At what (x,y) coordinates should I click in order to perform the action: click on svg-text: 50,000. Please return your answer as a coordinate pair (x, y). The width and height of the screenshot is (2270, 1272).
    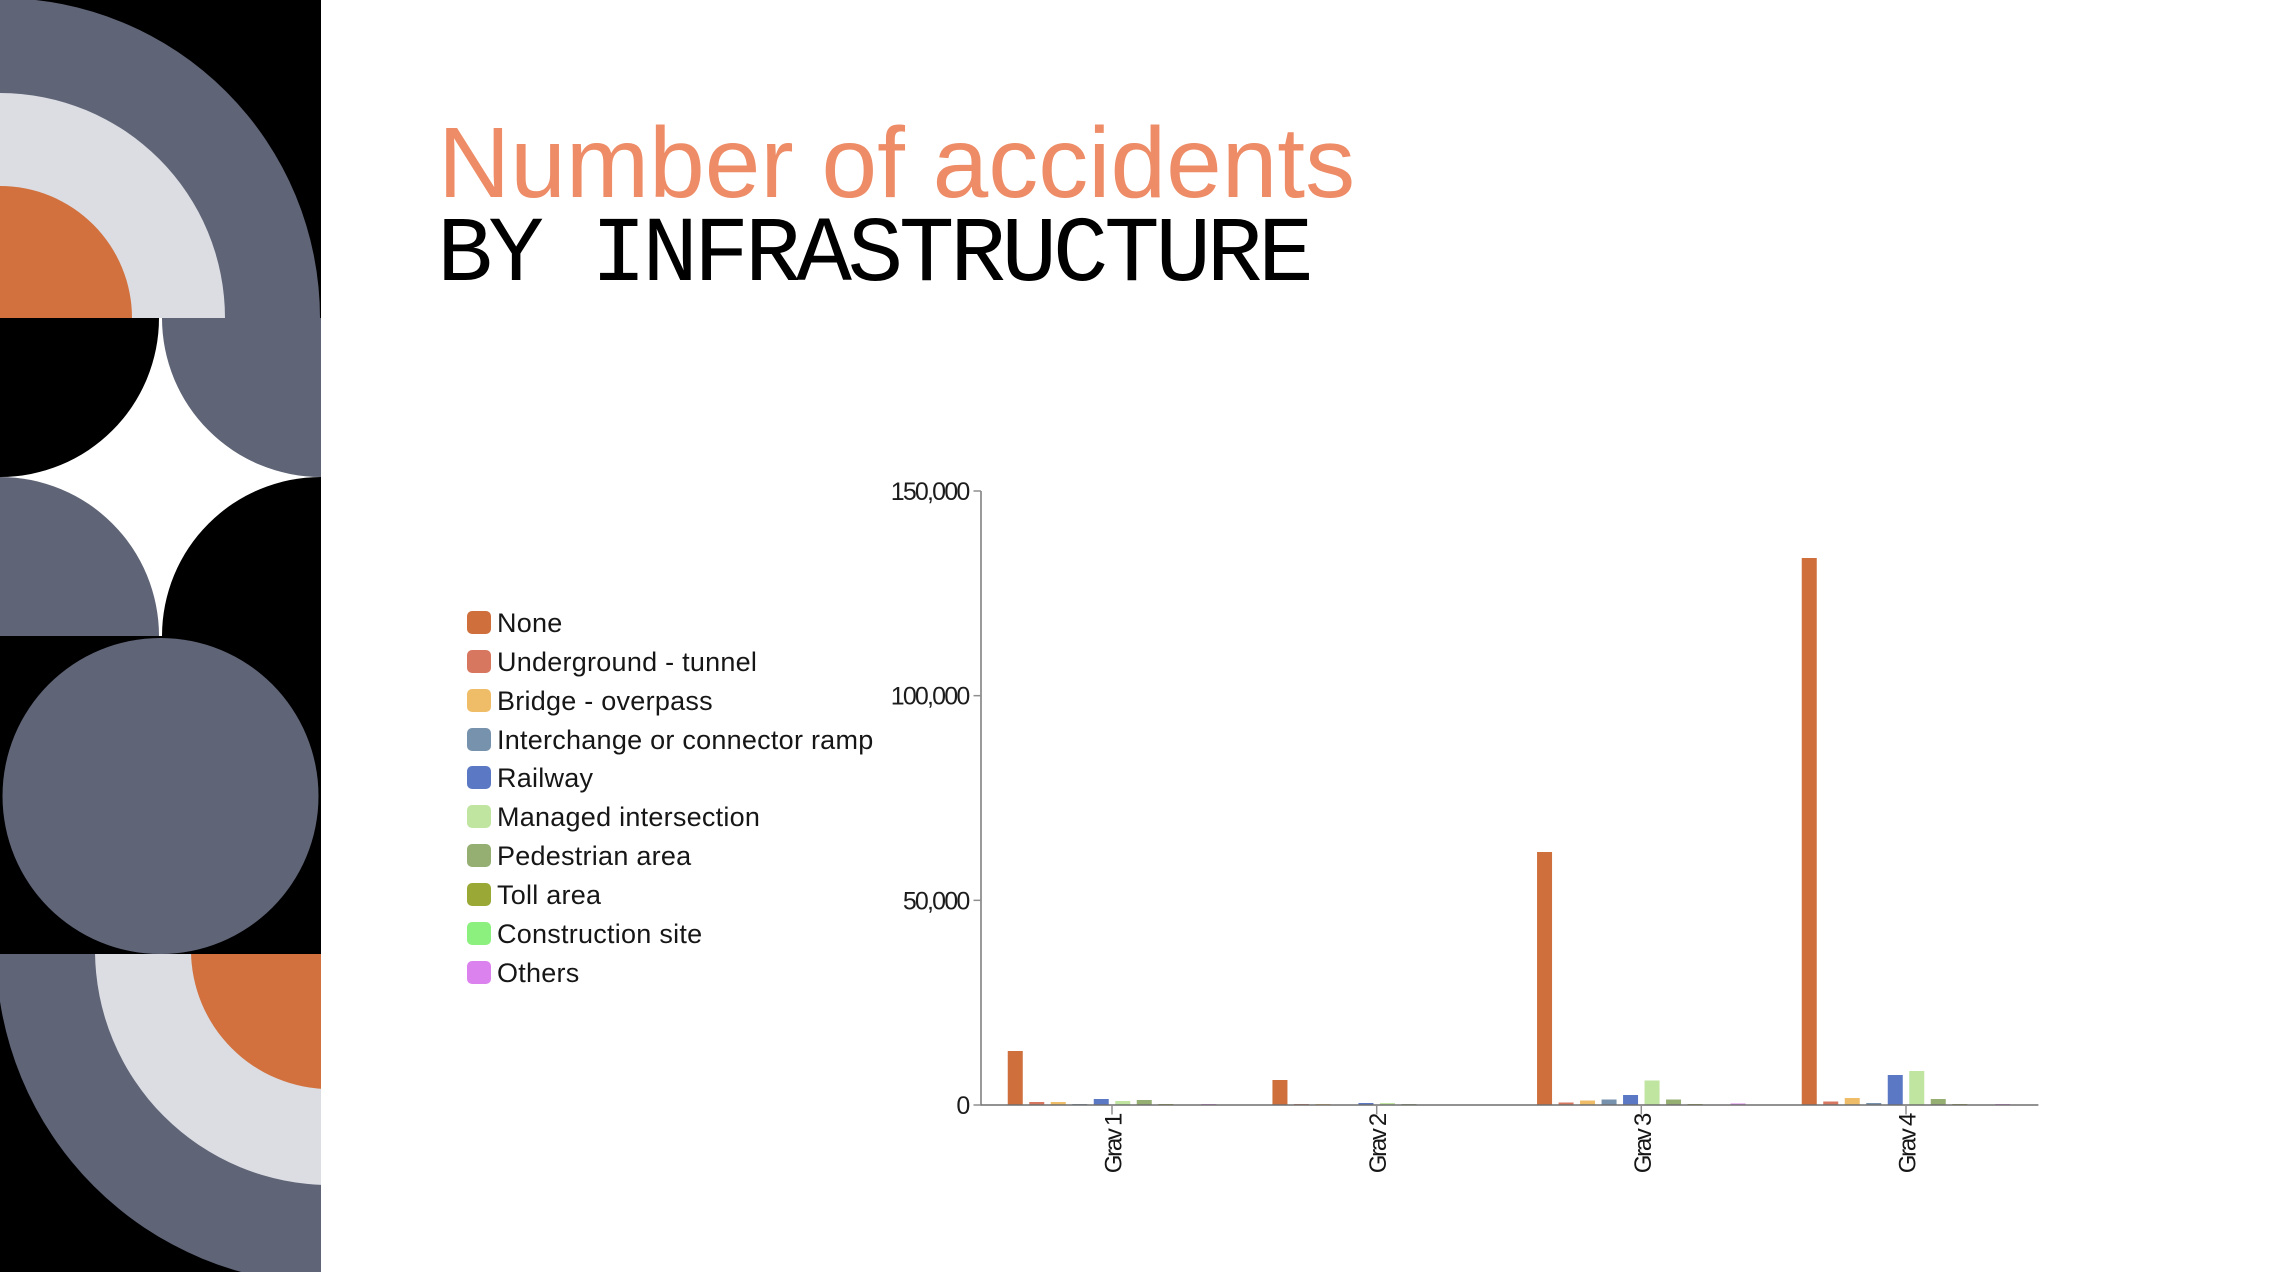
    Looking at the image, I should click on (936, 901).